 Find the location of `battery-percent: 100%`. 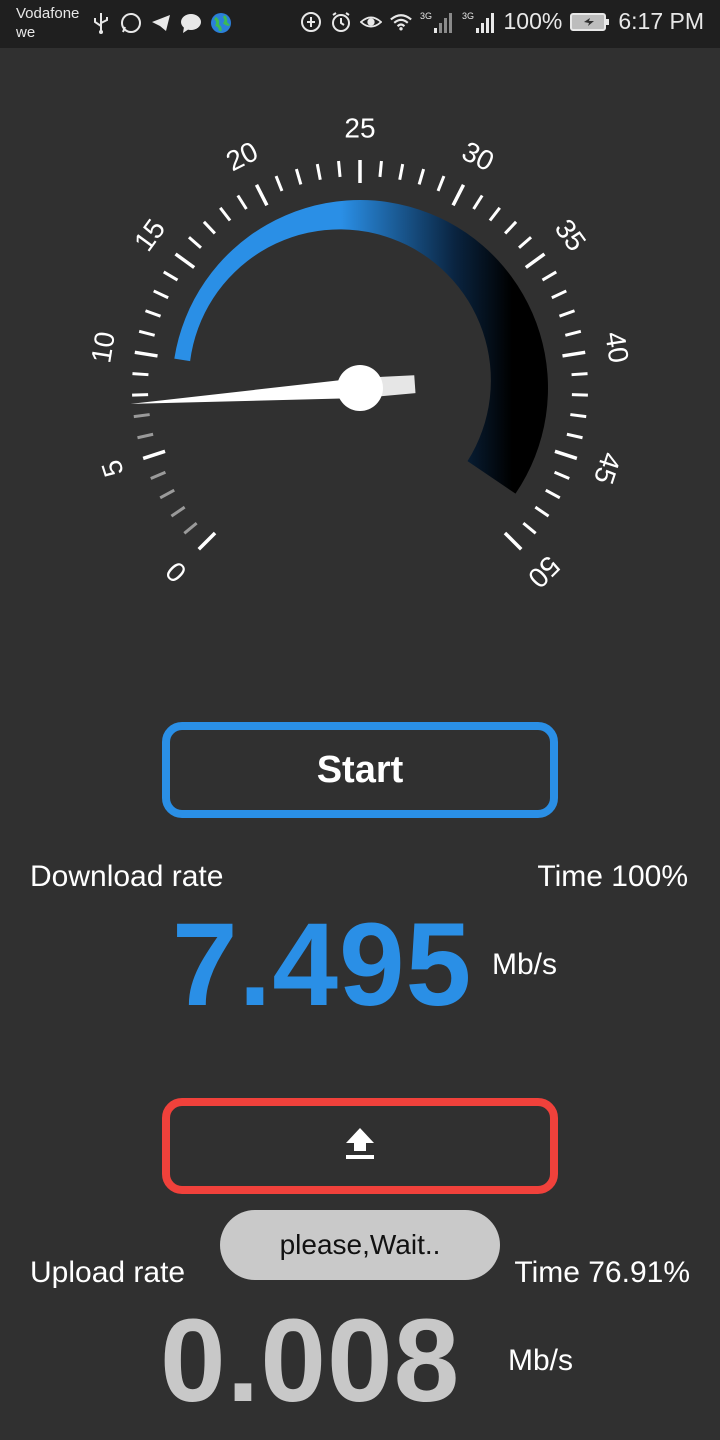

battery-percent: 100% is located at coordinates (533, 21).